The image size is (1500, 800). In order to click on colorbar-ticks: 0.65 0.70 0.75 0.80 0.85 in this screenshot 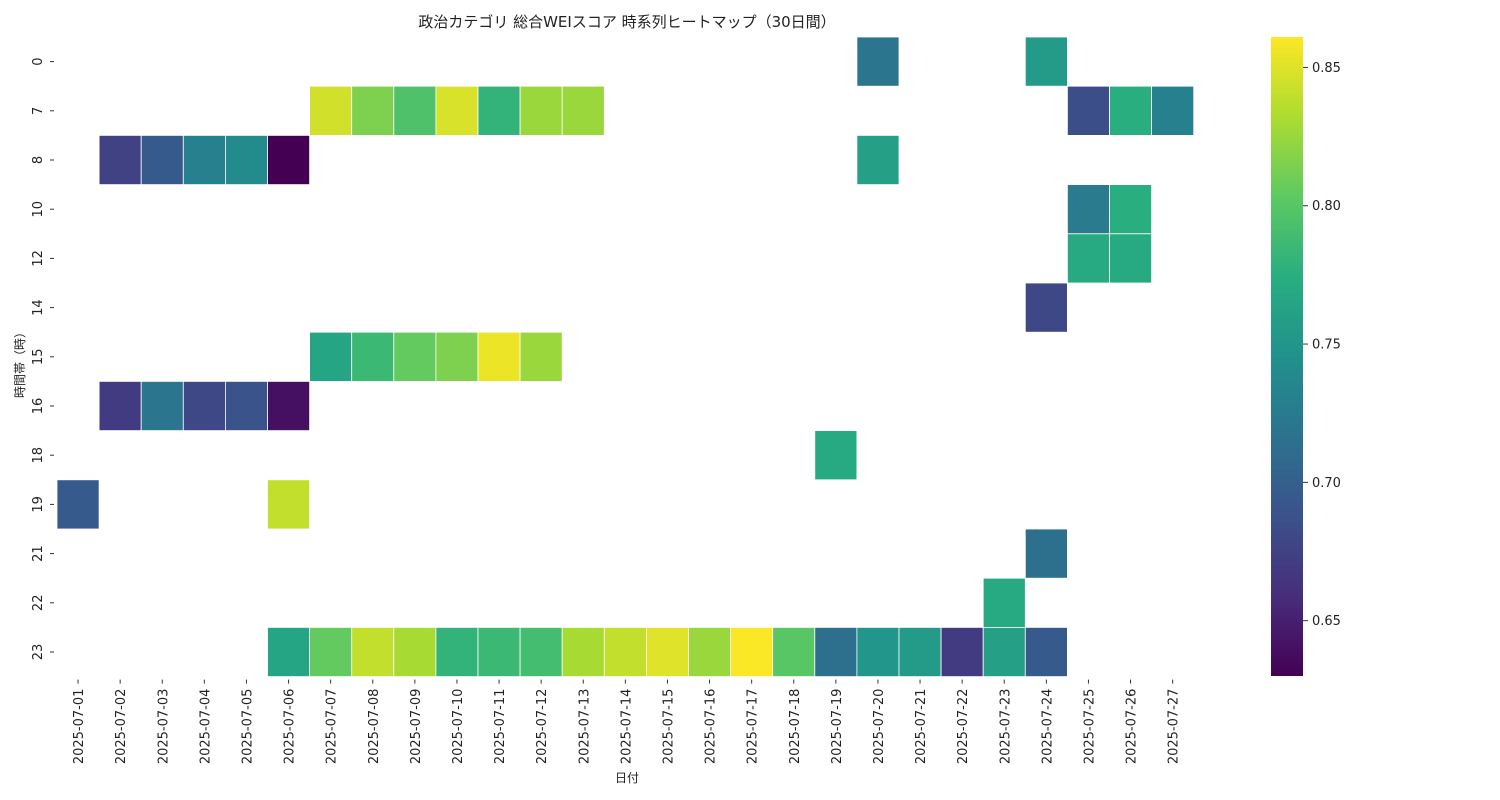, I will do `click(1322, 345)`.